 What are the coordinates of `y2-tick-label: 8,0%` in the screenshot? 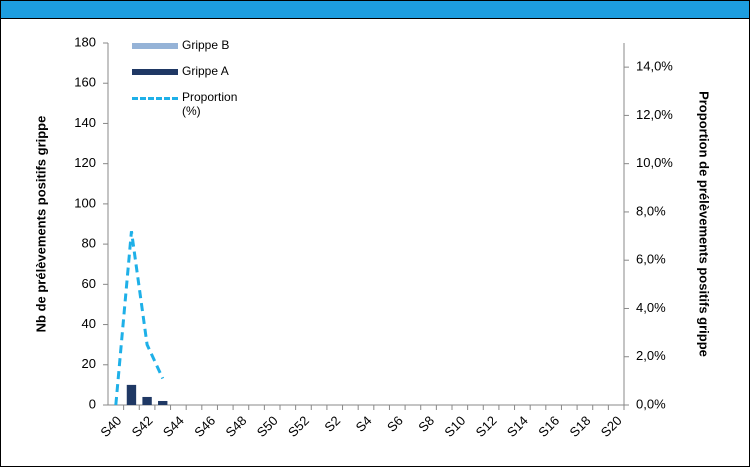 It's located at (651, 210).